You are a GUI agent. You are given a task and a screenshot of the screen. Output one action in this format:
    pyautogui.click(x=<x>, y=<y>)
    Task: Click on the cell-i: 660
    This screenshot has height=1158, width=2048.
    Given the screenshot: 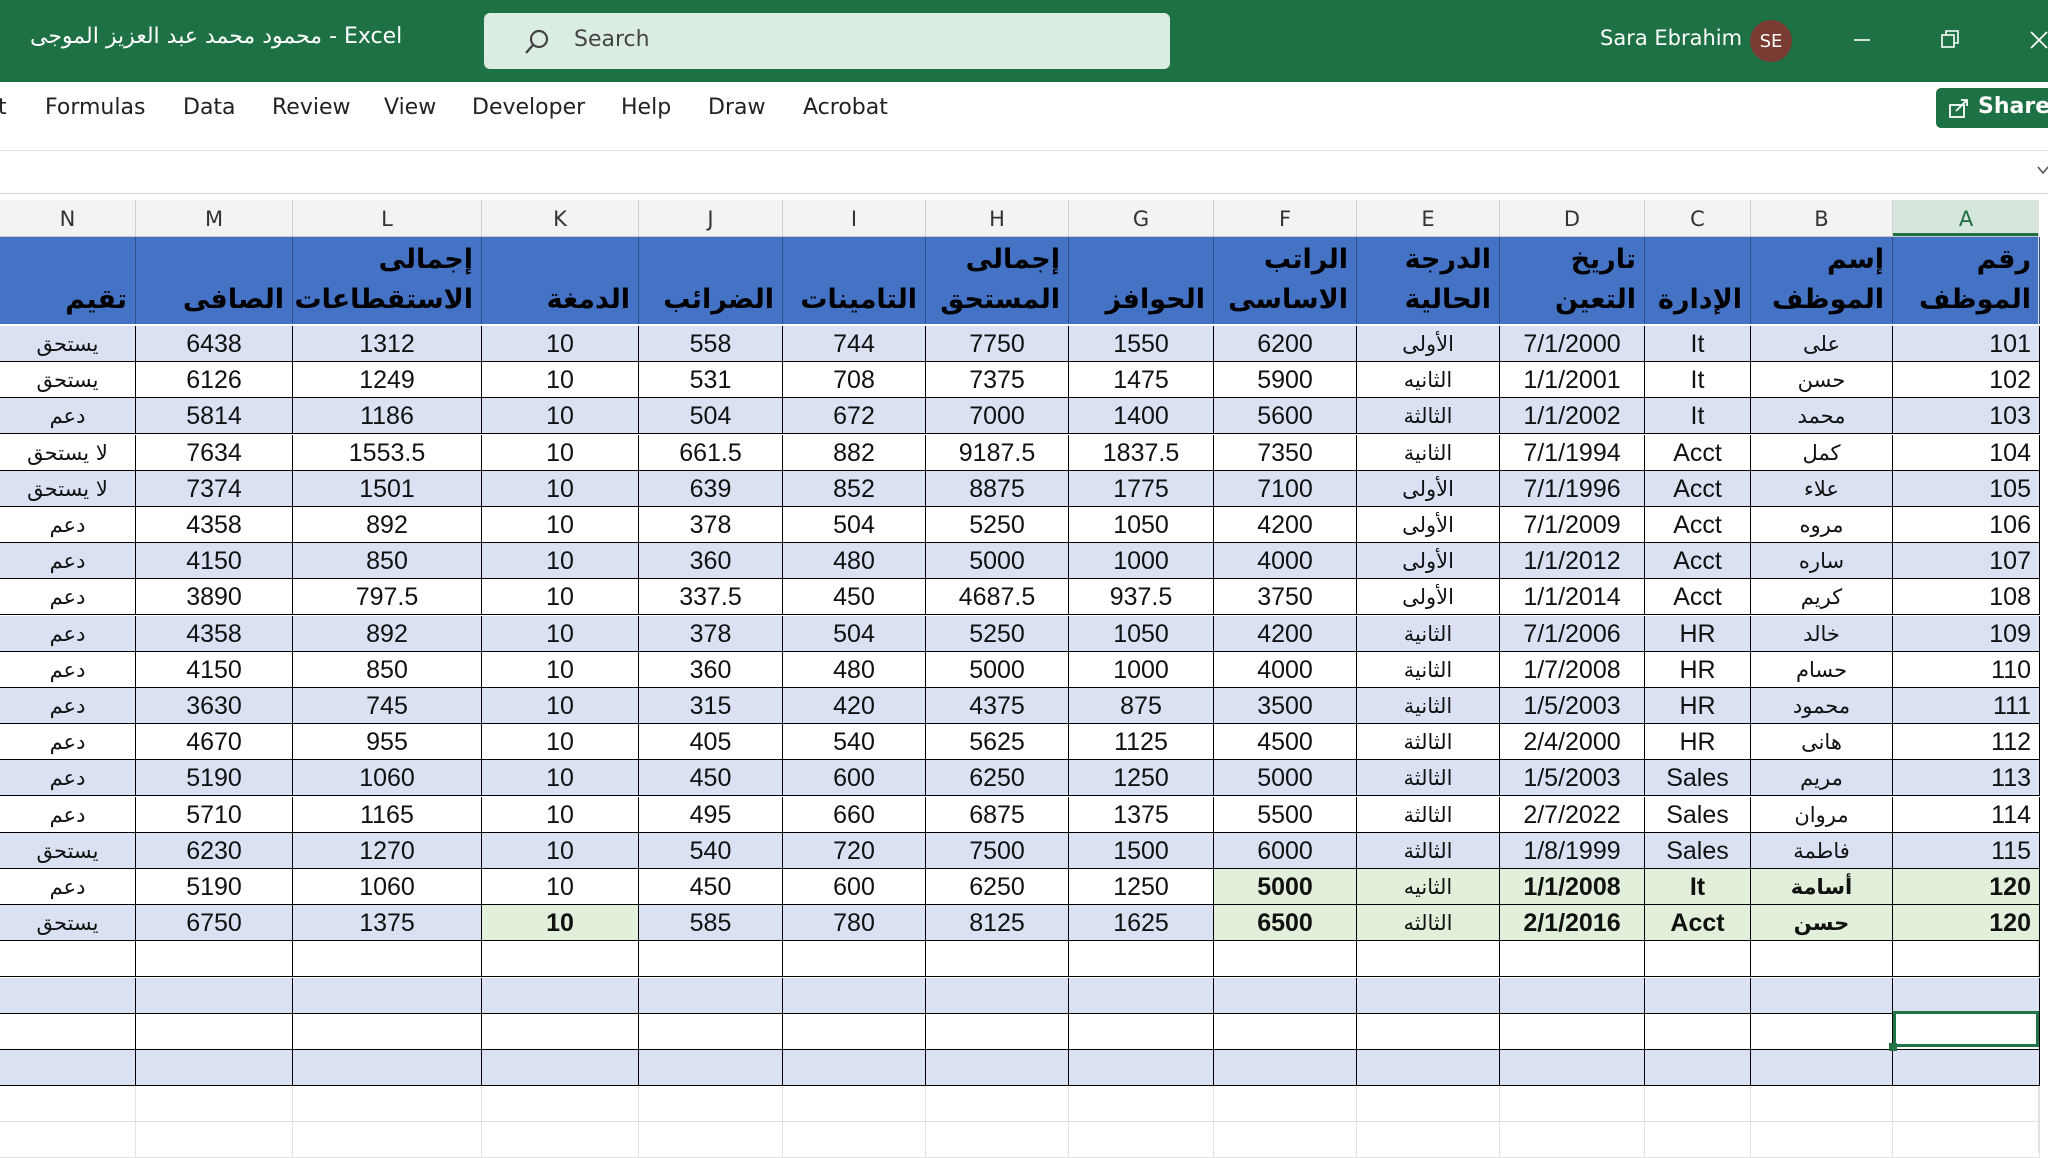 What is the action you would take?
    pyautogui.click(x=854, y=814)
    